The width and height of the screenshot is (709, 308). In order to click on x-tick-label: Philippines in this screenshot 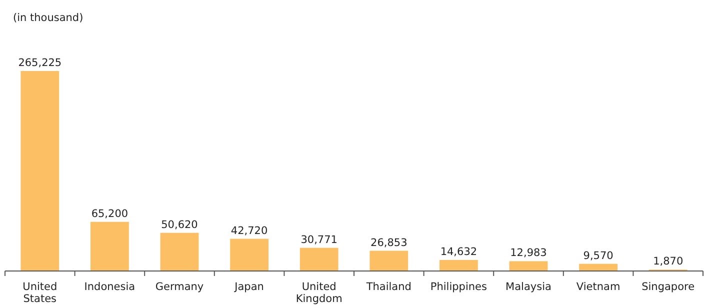, I will do `click(458, 287)`.